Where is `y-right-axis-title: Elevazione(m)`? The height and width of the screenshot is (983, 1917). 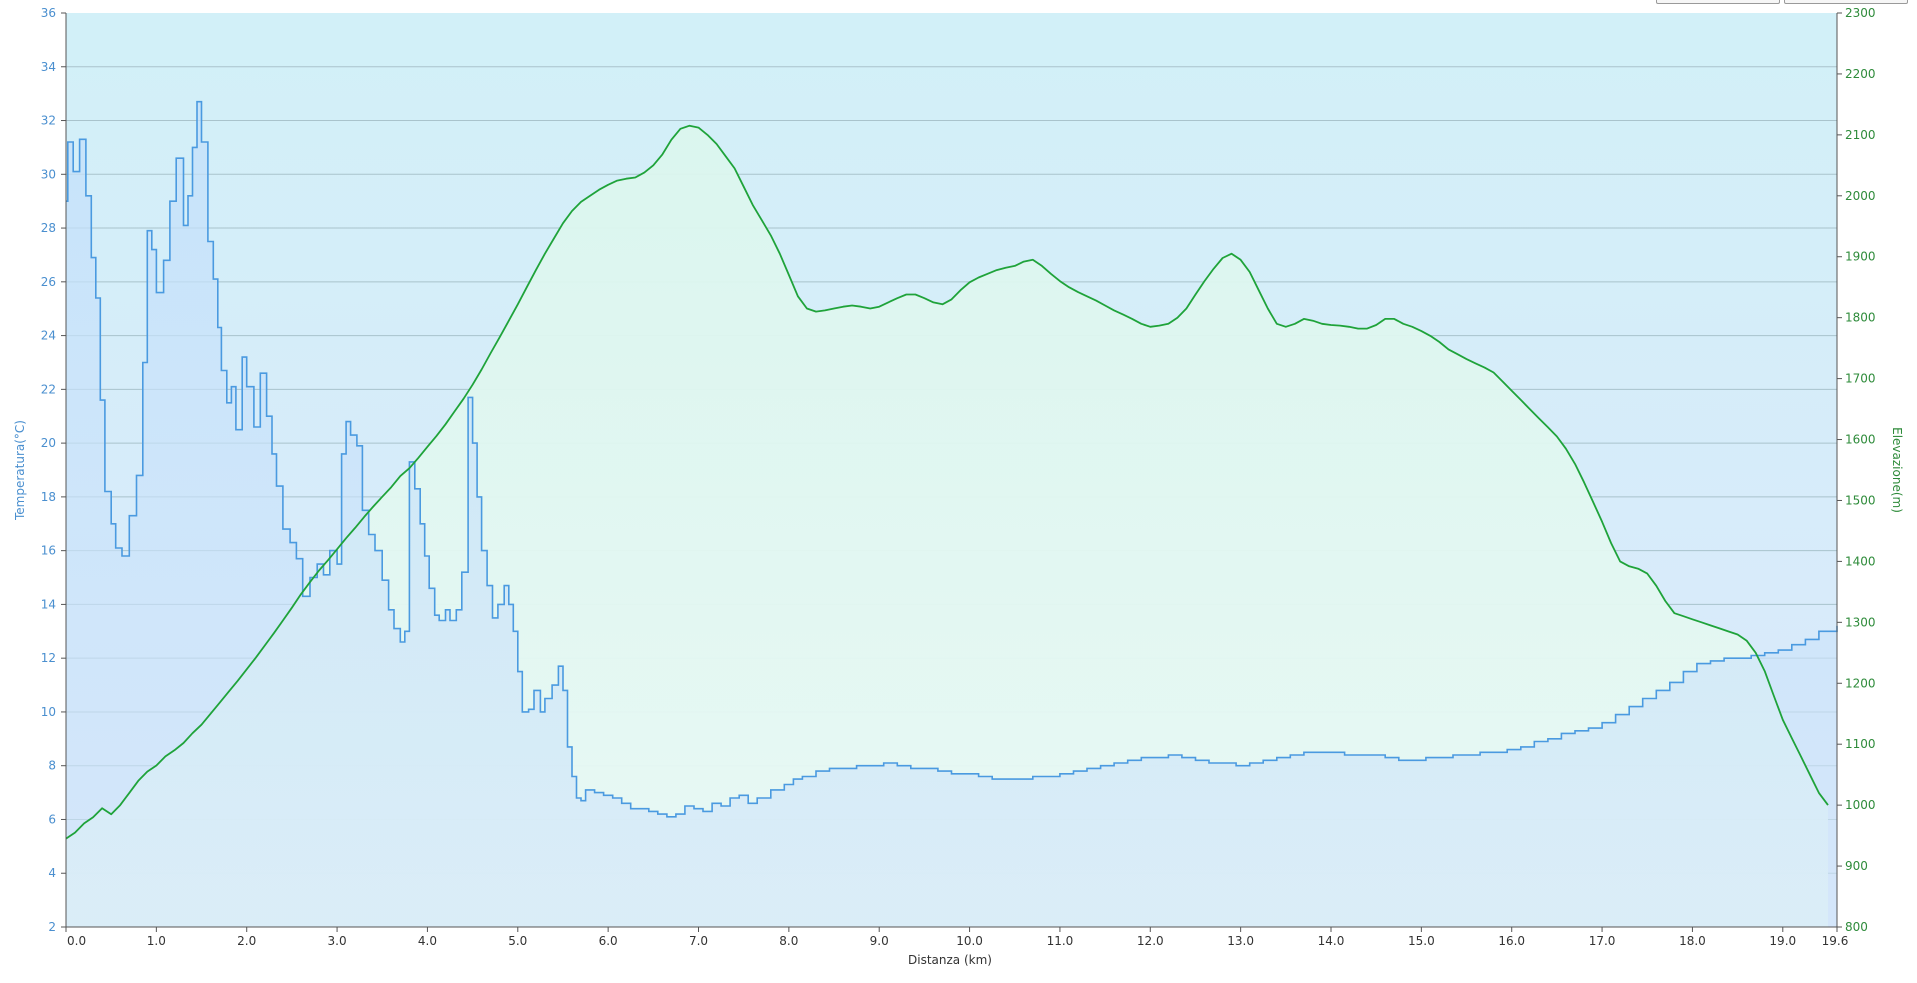 y-right-axis-title: Elevazione(m) is located at coordinates (1897, 470).